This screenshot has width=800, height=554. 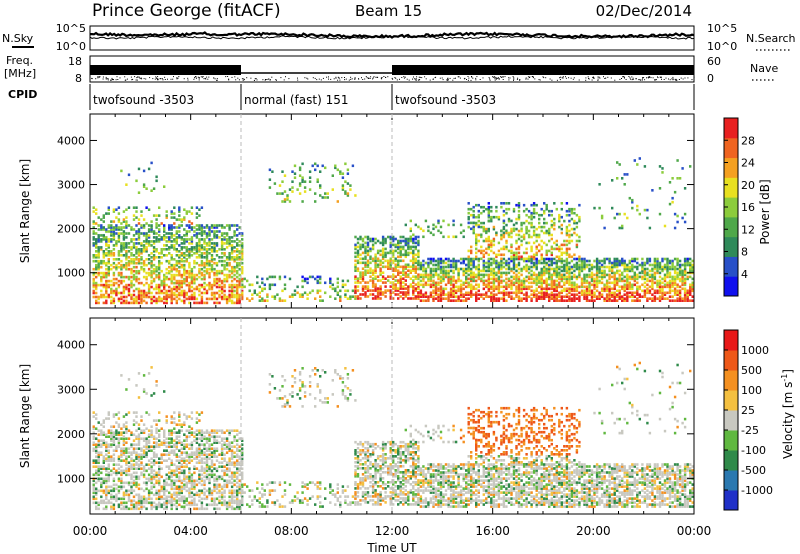 I want to click on power-colorbar-swatch, so click(x=731, y=207).